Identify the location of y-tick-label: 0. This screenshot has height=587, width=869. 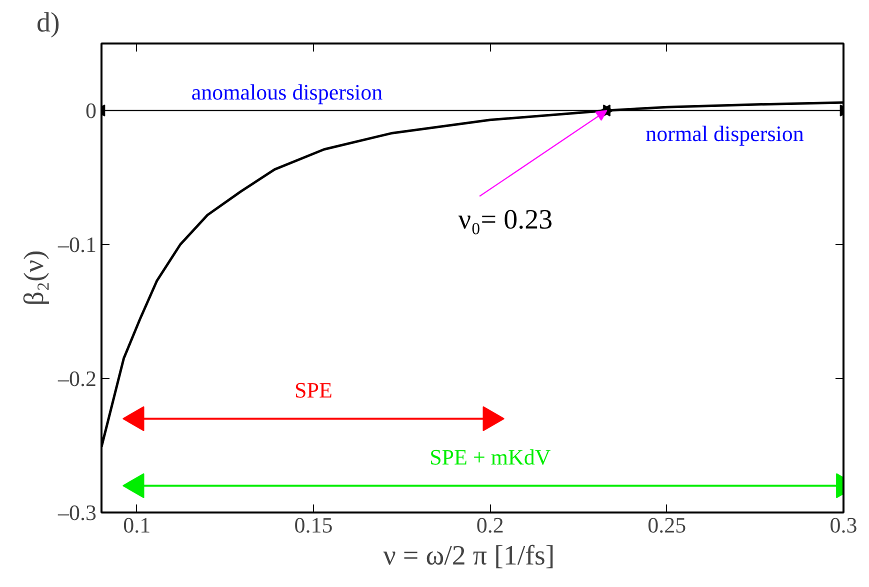
(91, 110).